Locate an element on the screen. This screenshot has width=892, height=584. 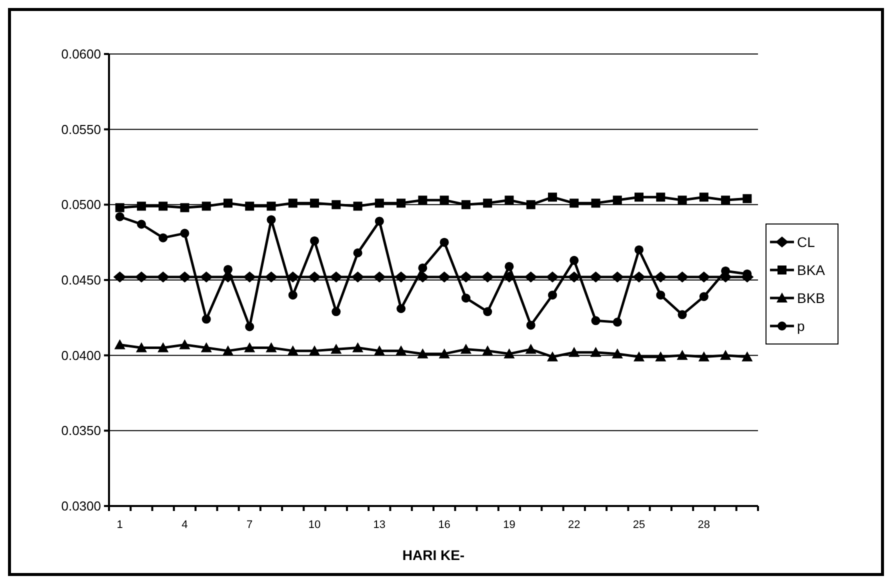
x-tick-label: 7 is located at coordinates (249, 525).